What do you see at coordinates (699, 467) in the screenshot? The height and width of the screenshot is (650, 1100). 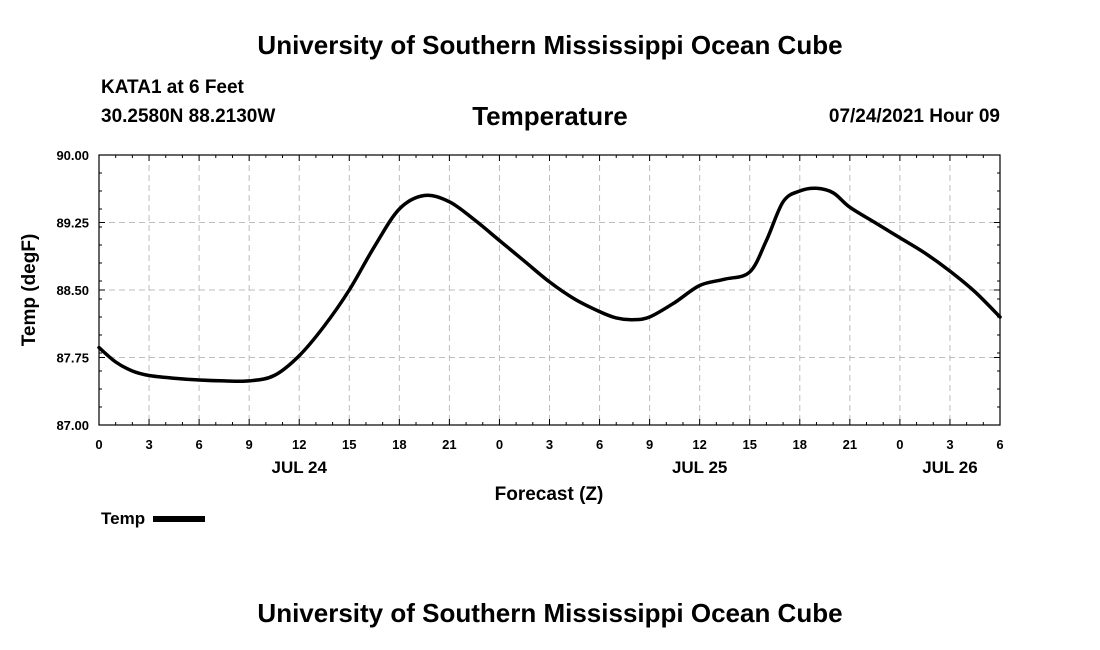 I see `date-label: JUL 25` at bounding box center [699, 467].